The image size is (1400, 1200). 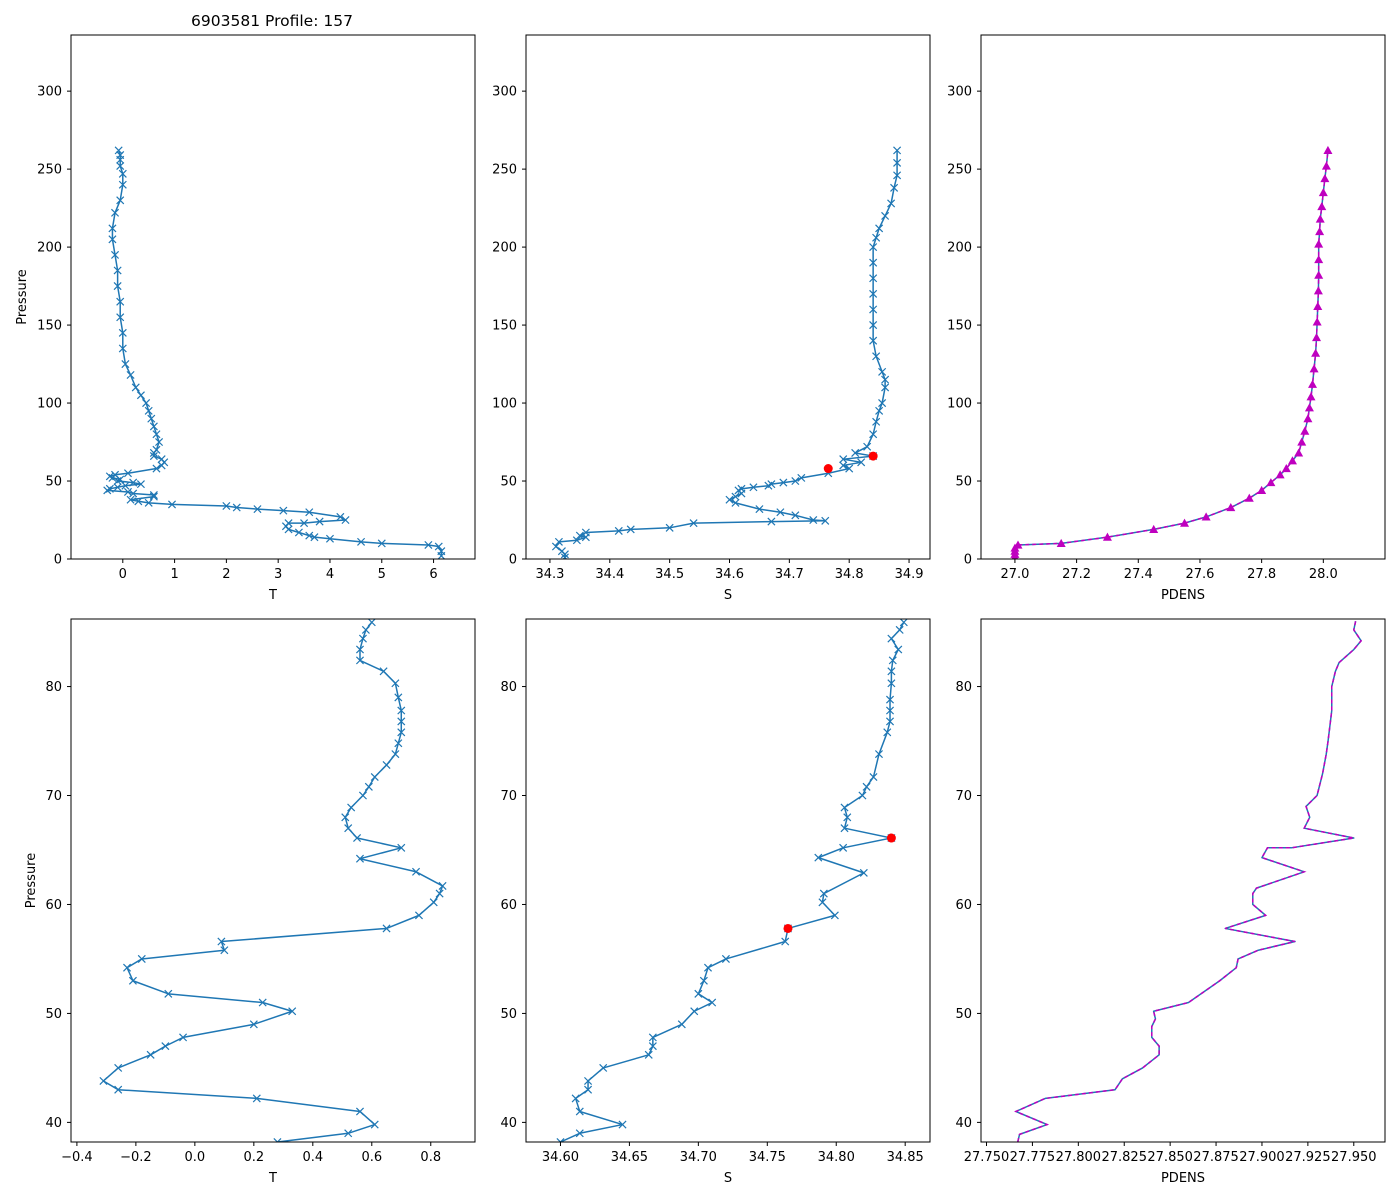 What do you see at coordinates (1308, 1157) in the screenshot?
I see `bottom-density-xtick-label: 27.925` at bounding box center [1308, 1157].